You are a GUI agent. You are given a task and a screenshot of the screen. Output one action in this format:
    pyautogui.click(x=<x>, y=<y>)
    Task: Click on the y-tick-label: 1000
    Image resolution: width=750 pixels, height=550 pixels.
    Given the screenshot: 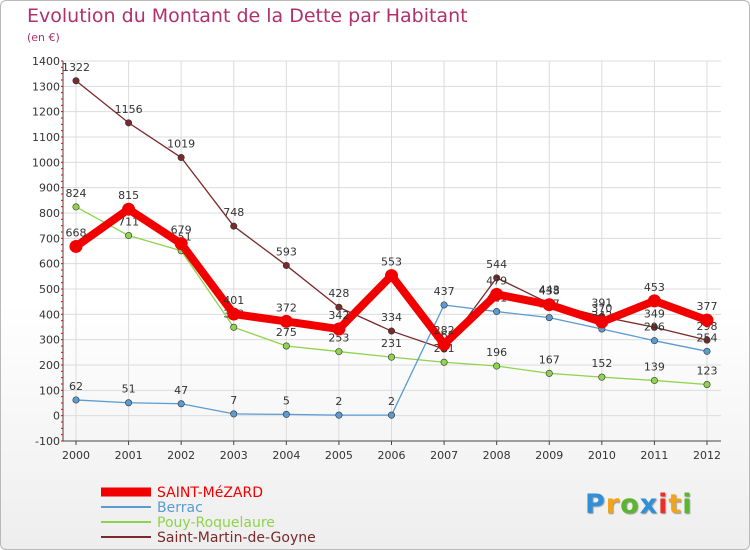 What is the action you would take?
    pyautogui.click(x=46, y=162)
    